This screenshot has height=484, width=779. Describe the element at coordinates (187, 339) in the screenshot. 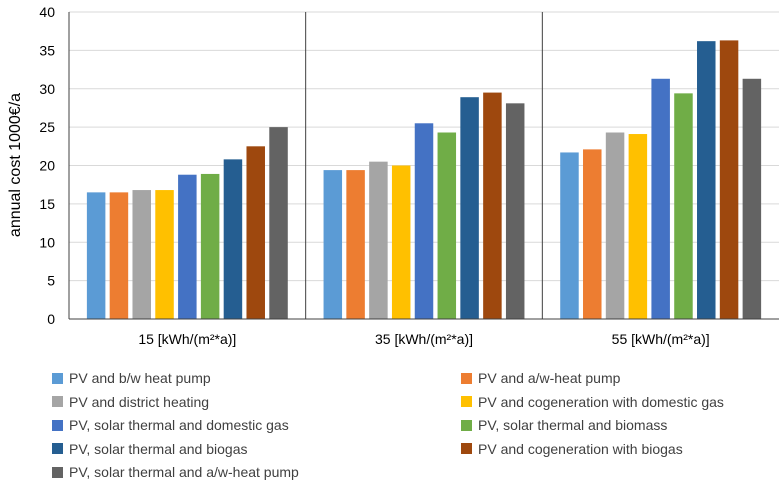

I see `x-tick-label: 15 [kWh/(m²*a)]` at that location.